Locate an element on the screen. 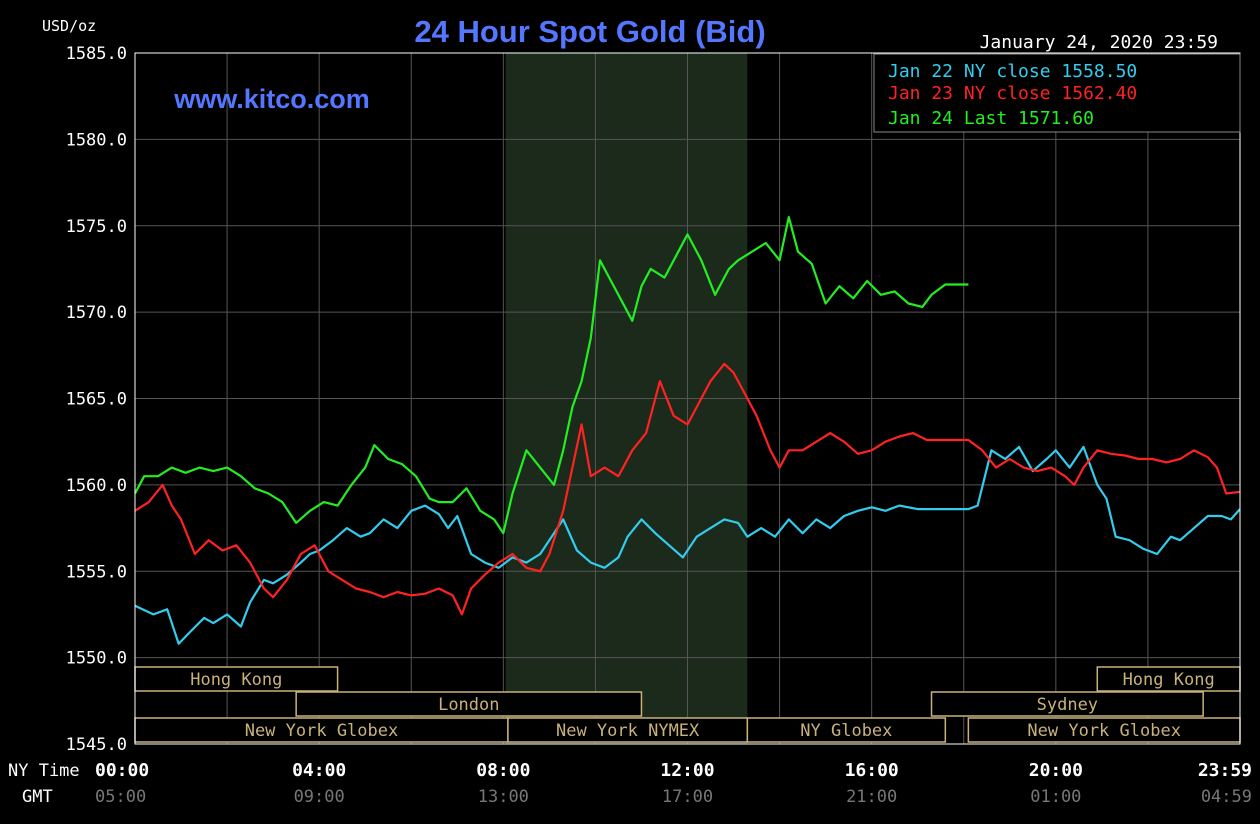 This screenshot has height=824, width=1260. ny-time-tick: 04:00 is located at coordinates (319, 770).